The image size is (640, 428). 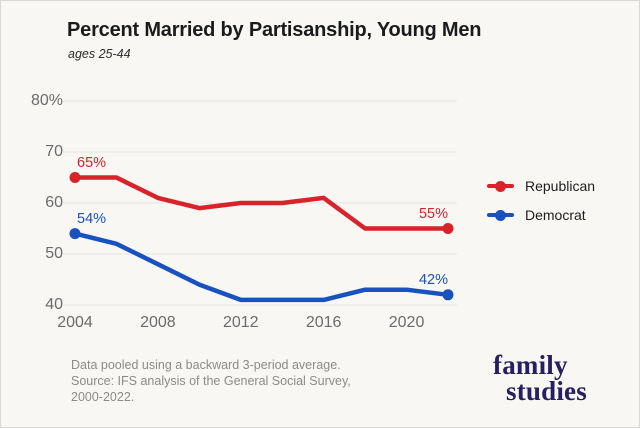 What do you see at coordinates (99, 54) in the screenshot?
I see `chart-subtitle: ages 25-44` at bounding box center [99, 54].